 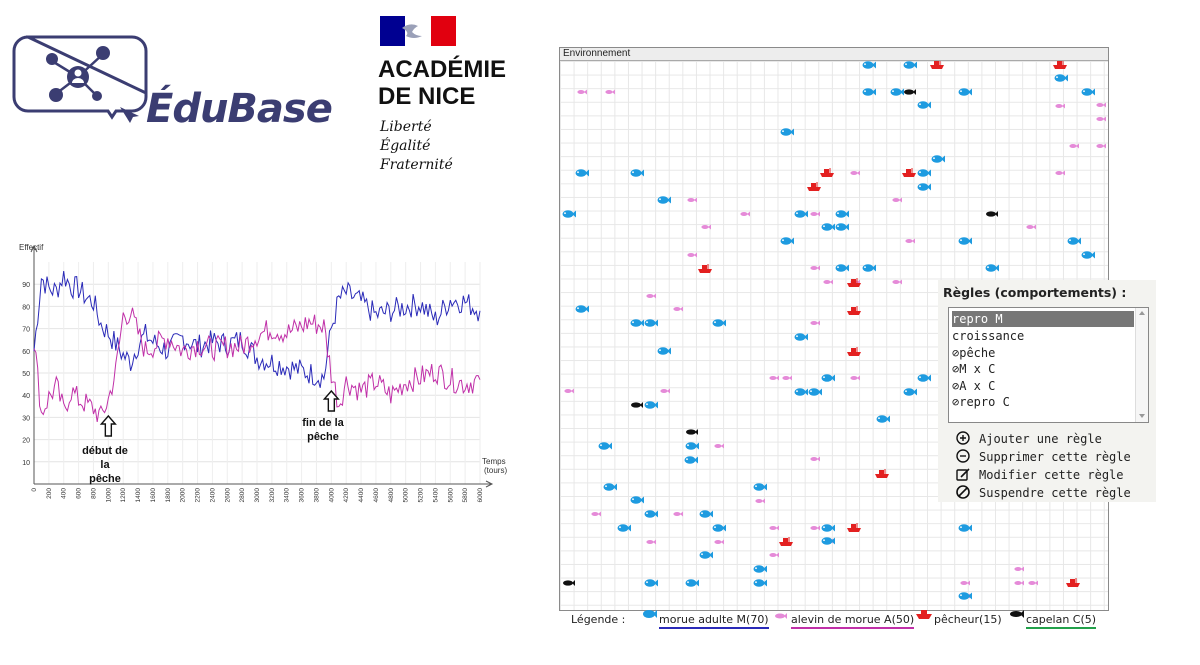 I want to click on rule-label: repro M, so click(x=977, y=319).